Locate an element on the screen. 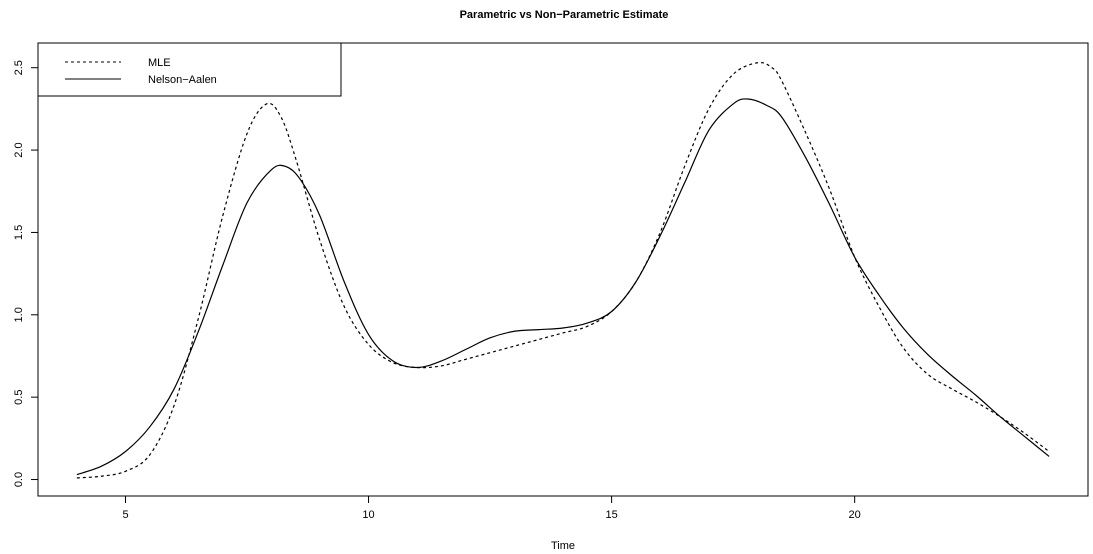 This screenshot has height=554, width=1093. legend: MLE Nelson−Aalen is located at coordinates (189, 69).